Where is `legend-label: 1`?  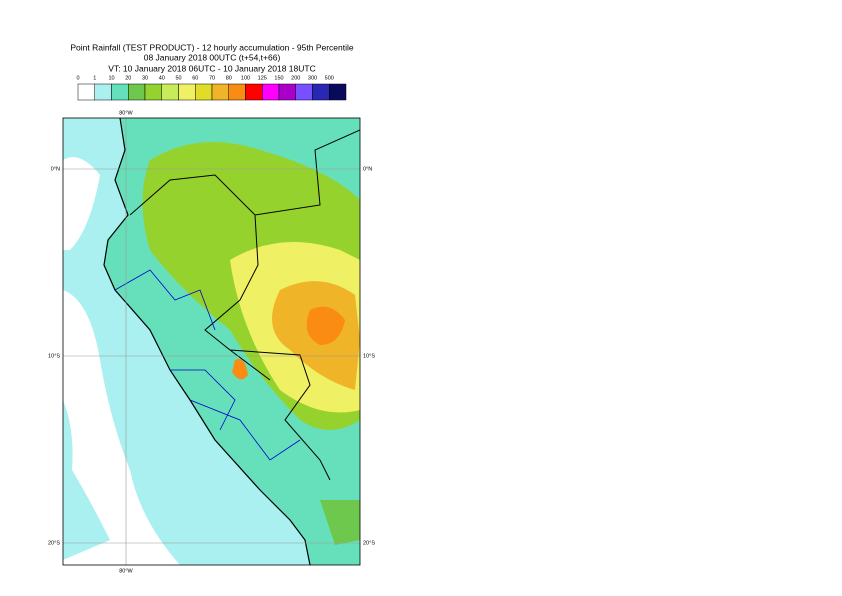 legend-label: 1 is located at coordinates (94, 78).